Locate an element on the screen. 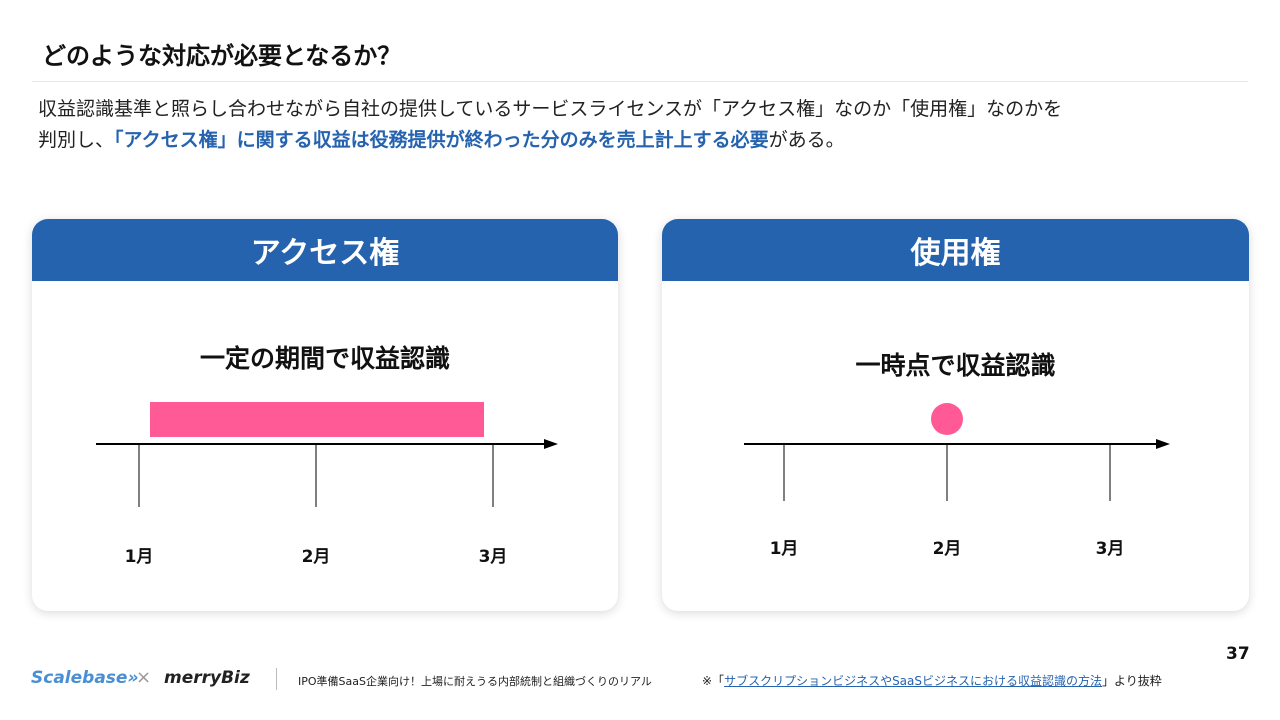 This screenshot has height=720, width=1280. card-title: 一時点で収益認識 is located at coordinates (955, 365).